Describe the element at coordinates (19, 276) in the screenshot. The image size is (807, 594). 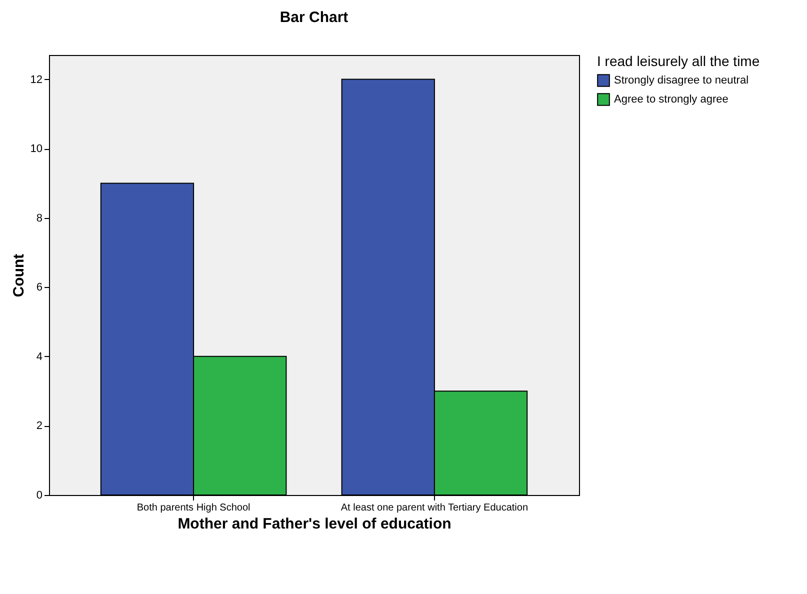
I see `y-axis-title: Count` at that location.